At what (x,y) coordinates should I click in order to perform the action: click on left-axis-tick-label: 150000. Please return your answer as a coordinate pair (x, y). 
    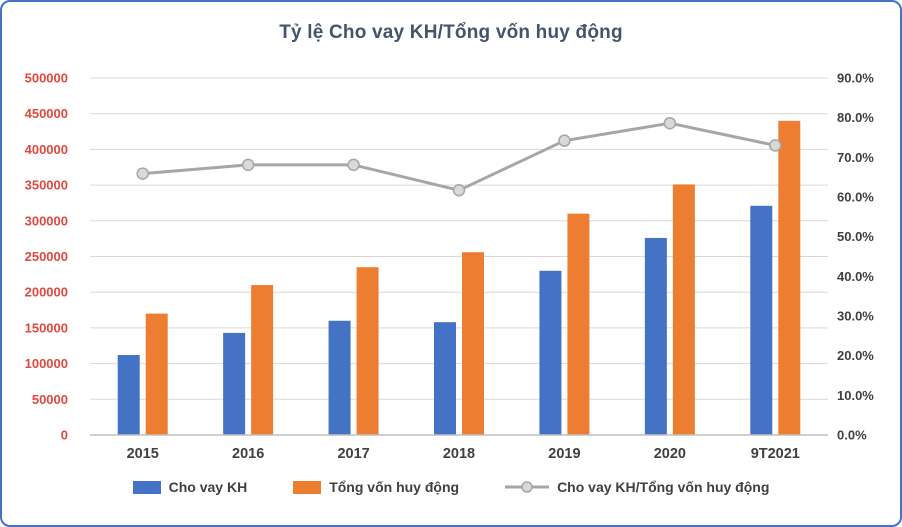
    Looking at the image, I should click on (46, 327).